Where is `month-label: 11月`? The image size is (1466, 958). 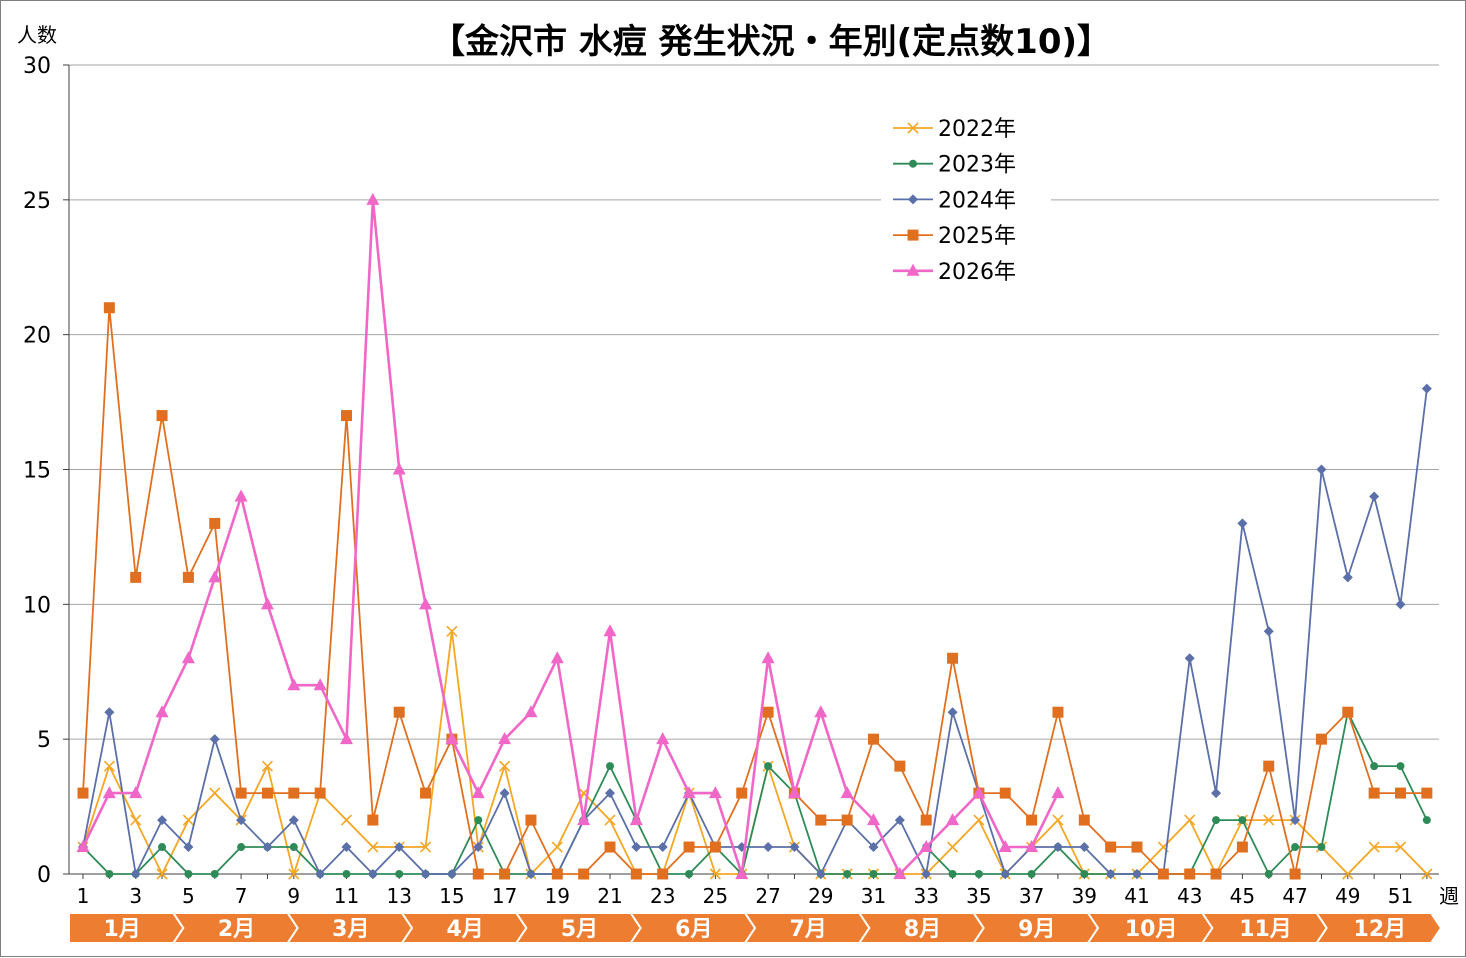
month-label: 11月 is located at coordinates (1265, 929).